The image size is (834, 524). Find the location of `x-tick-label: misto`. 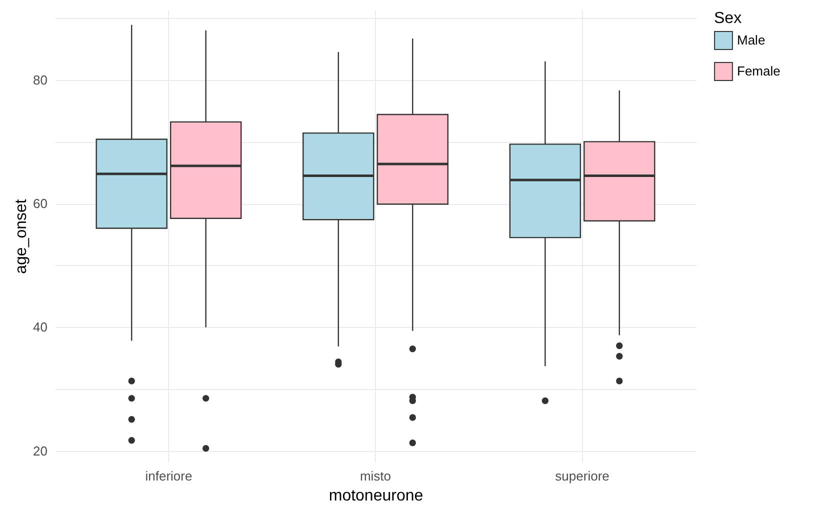

x-tick-label: misto is located at coordinates (376, 476).